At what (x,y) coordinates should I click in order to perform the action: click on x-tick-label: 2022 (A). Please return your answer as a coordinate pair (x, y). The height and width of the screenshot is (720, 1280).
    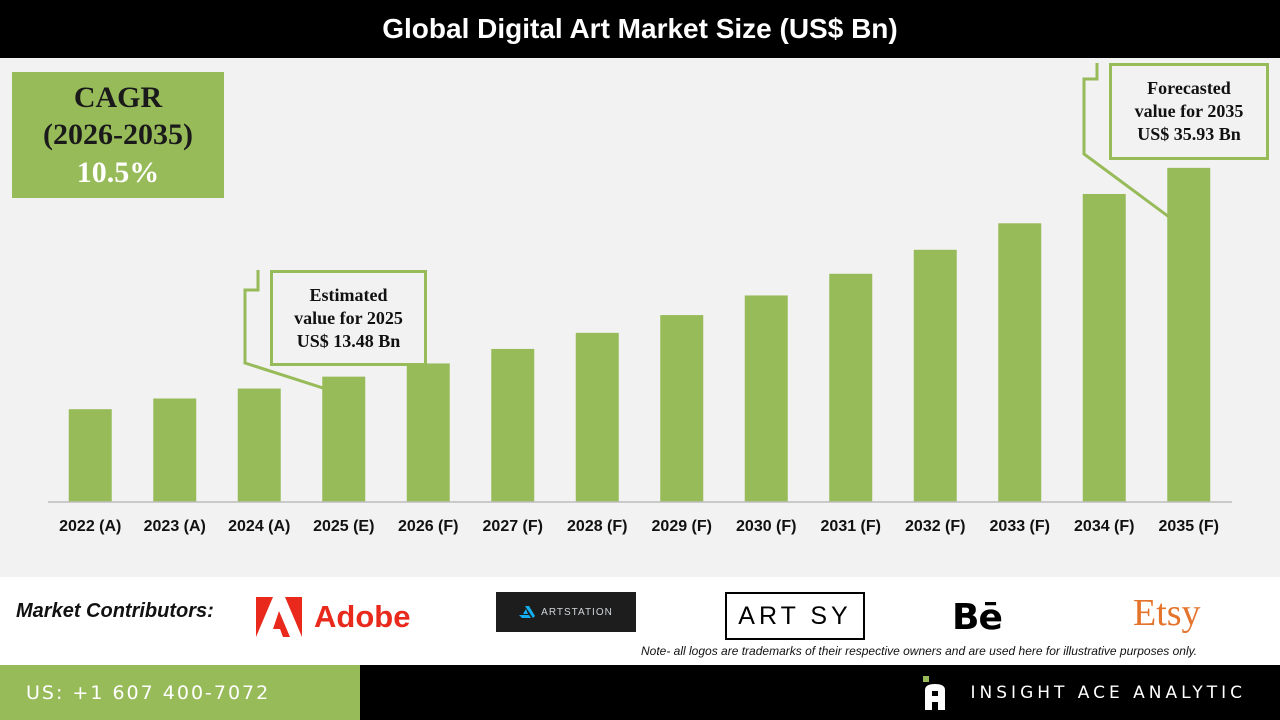
    Looking at the image, I should click on (90, 526).